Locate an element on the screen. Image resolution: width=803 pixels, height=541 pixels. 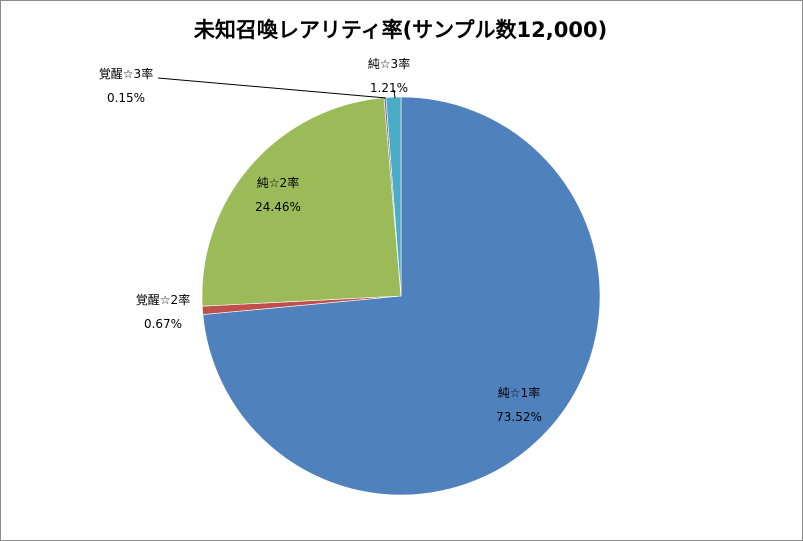
chart-title: 未知召喚レアリティ率(サンプル数12,000) is located at coordinates (400, 30).